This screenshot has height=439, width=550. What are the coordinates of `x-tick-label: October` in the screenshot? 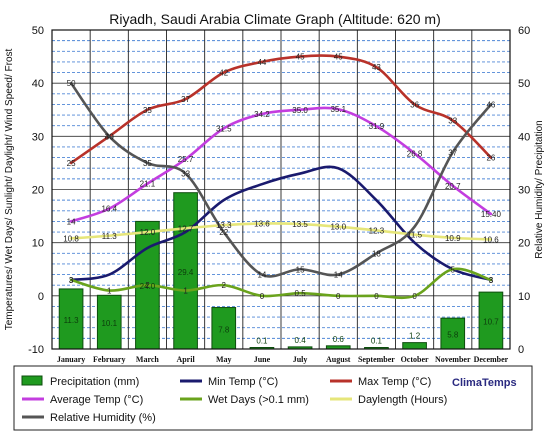 It's located at (415, 359).